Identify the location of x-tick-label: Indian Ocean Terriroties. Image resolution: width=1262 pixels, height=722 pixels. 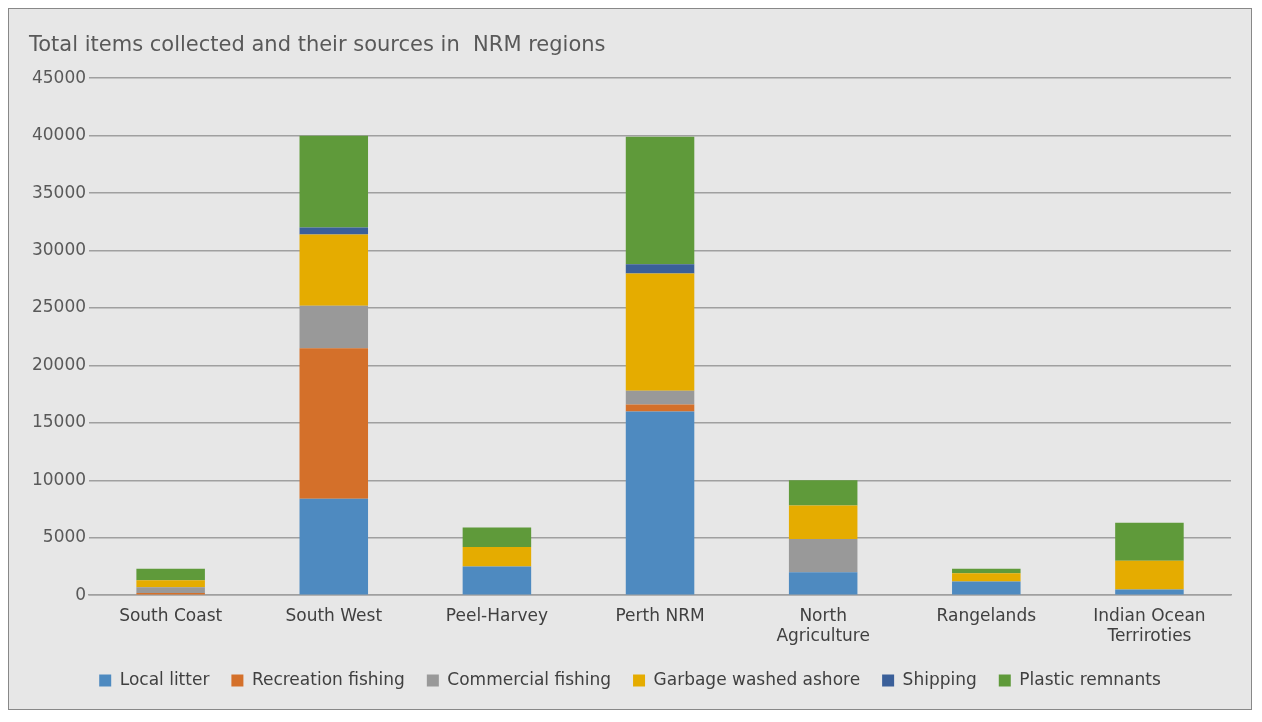
(1149, 625).